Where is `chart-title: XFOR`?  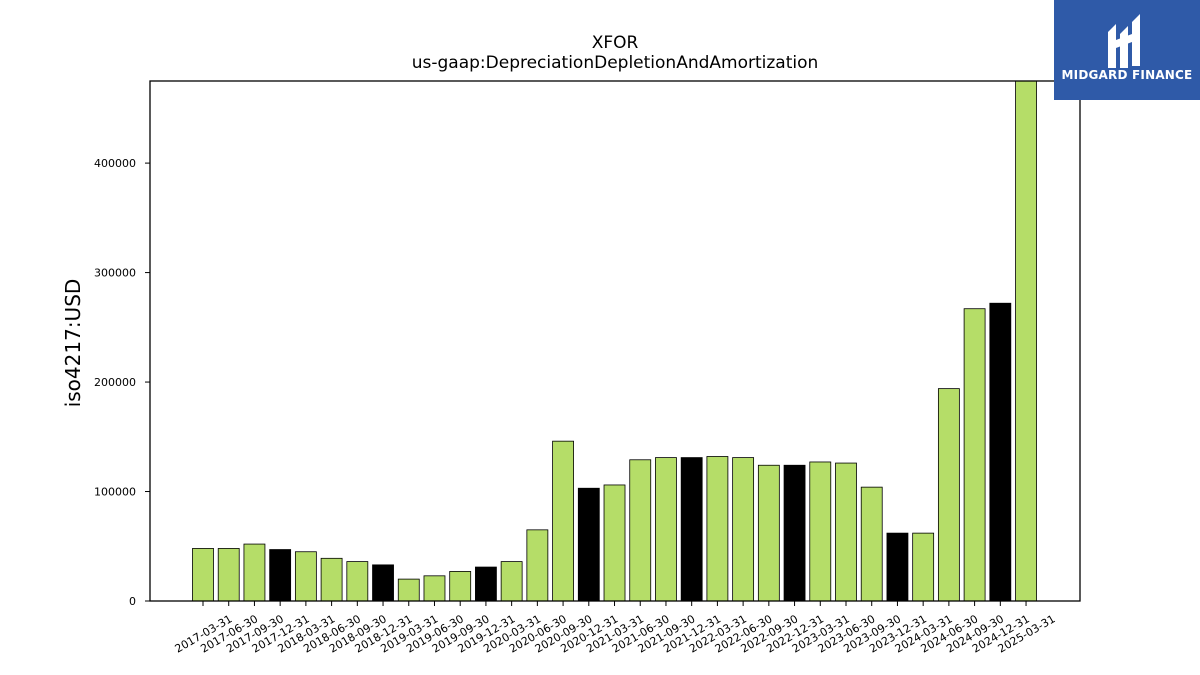
chart-title: XFOR is located at coordinates (615, 43).